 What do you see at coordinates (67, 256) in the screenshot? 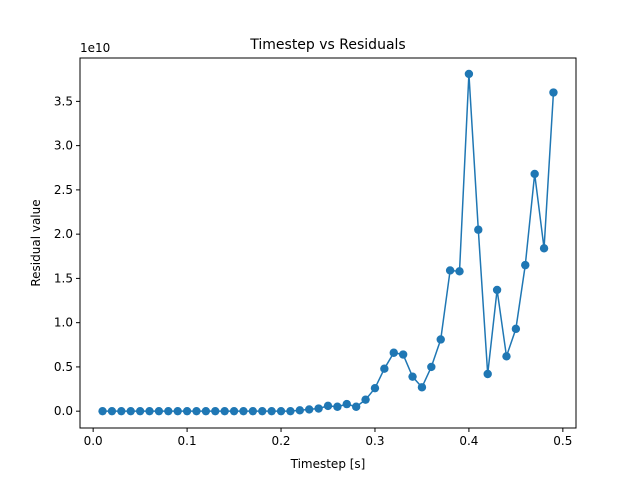
I see `y-axis: 0.0 0.5 1.0 1.5 2.0 2.5 3.0 3.5` at bounding box center [67, 256].